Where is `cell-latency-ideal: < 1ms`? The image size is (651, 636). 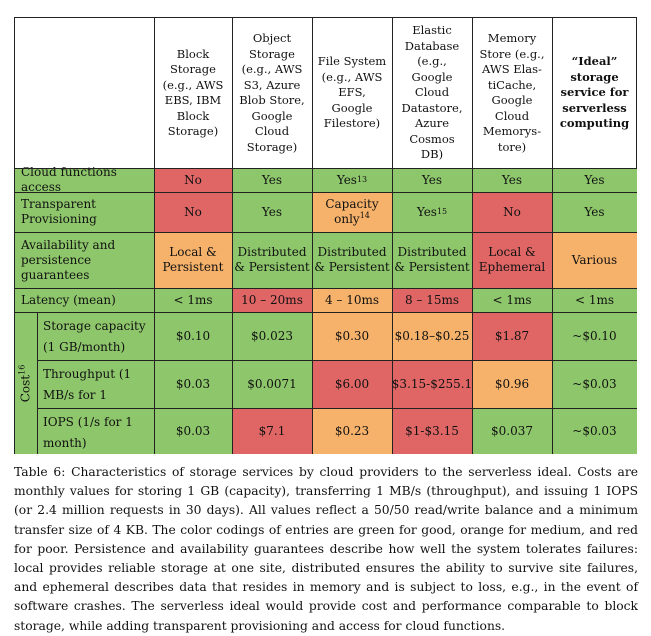 cell-latency-ideal: < 1ms is located at coordinates (594, 300).